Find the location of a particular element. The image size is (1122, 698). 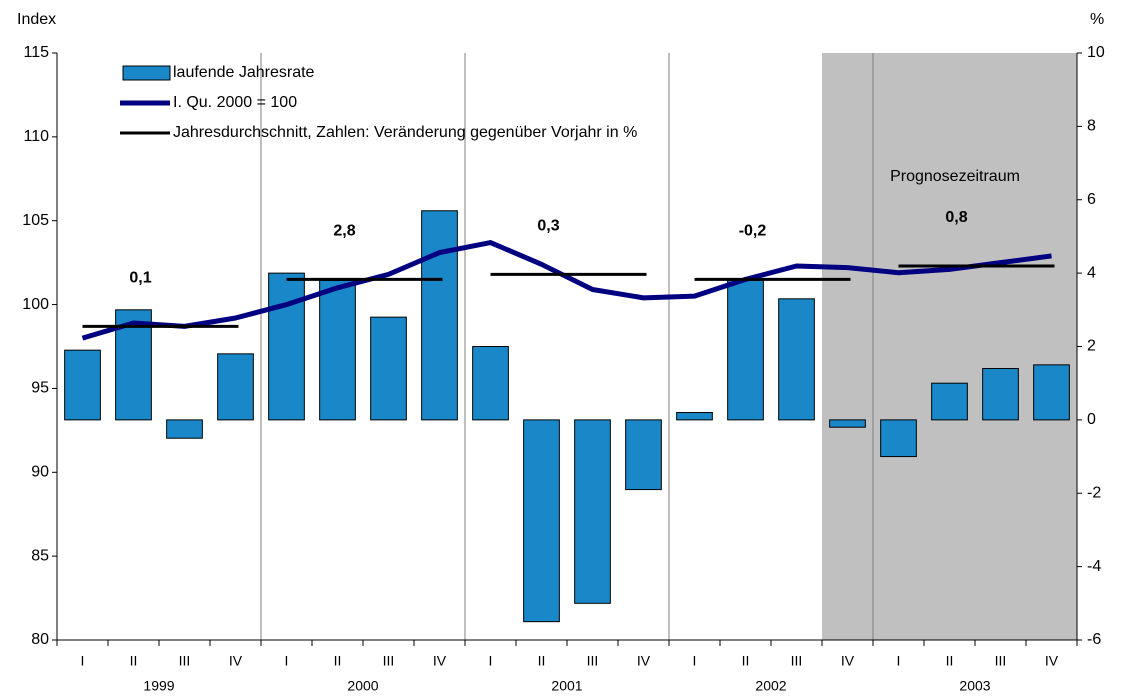

annual-change-label: -0,2 is located at coordinates (753, 231).